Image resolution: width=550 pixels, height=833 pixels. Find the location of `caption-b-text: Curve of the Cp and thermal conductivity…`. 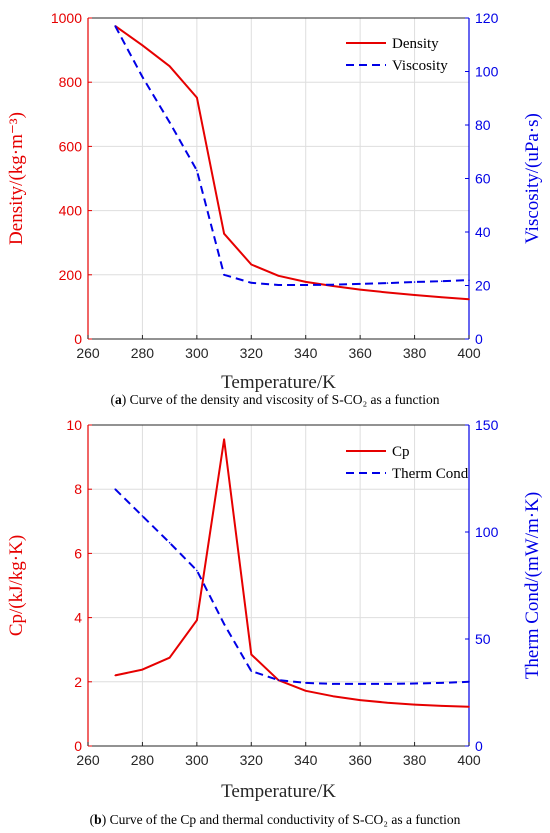

caption-b-text: Curve of the Cp and thermal conductivity… is located at coordinates (285, 819).